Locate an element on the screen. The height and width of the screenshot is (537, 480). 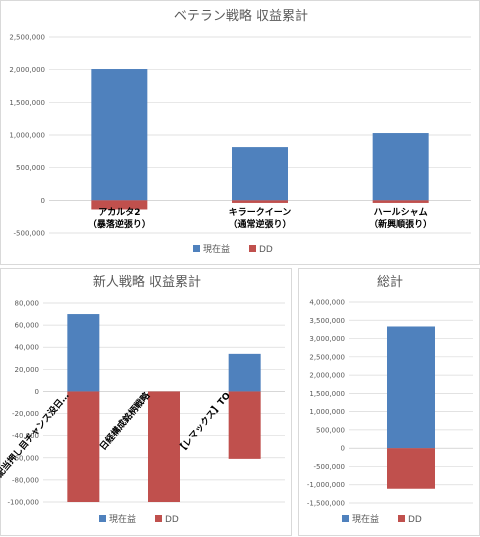
veteran-category-label: ハールシャム is located at coordinates (401, 212).